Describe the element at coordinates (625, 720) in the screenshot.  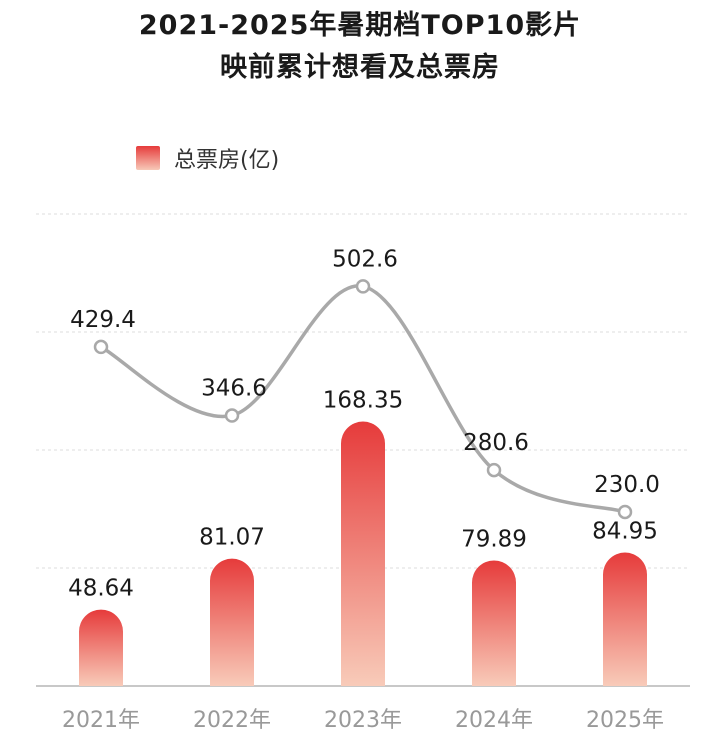
I see `x-tick-label: 2025年` at that location.